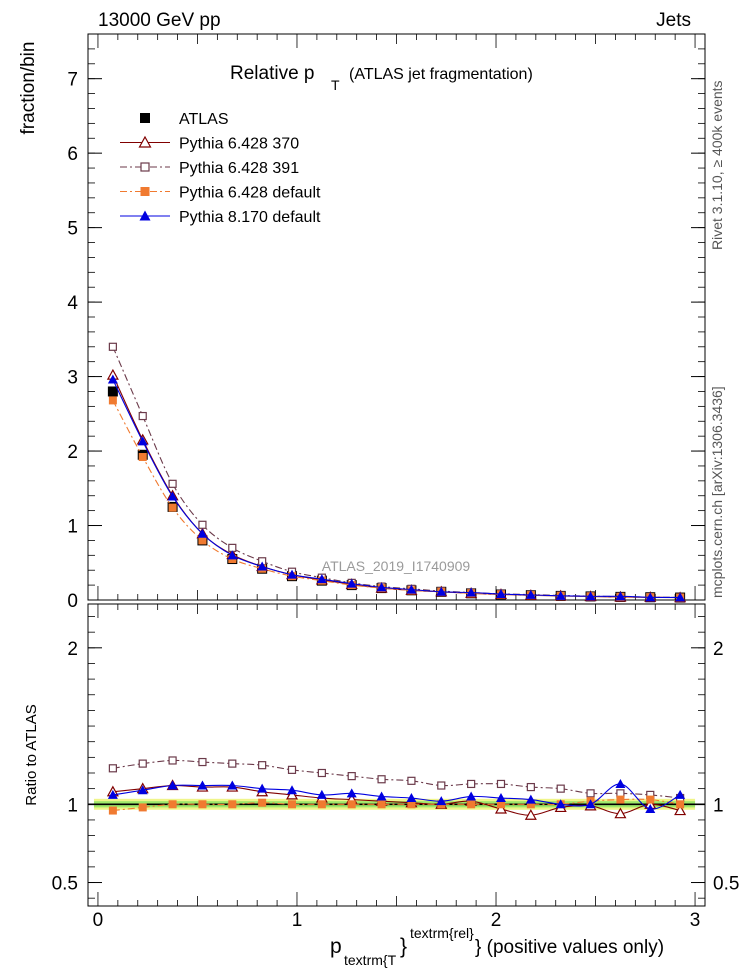 This screenshot has height=972, width=746. What do you see at coordinates (239, 144) in the screenshot?
I see `legend-label: Pythia 6.428 370` at bounding box center [239, 144].